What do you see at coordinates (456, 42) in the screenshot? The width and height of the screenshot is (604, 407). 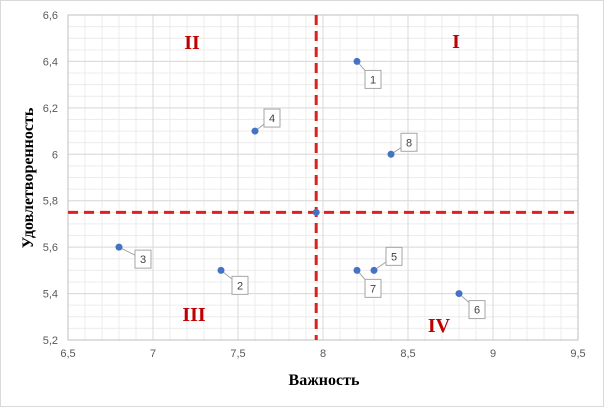 I see `quadrant-label-I: I` at bounding box center [456, 42].